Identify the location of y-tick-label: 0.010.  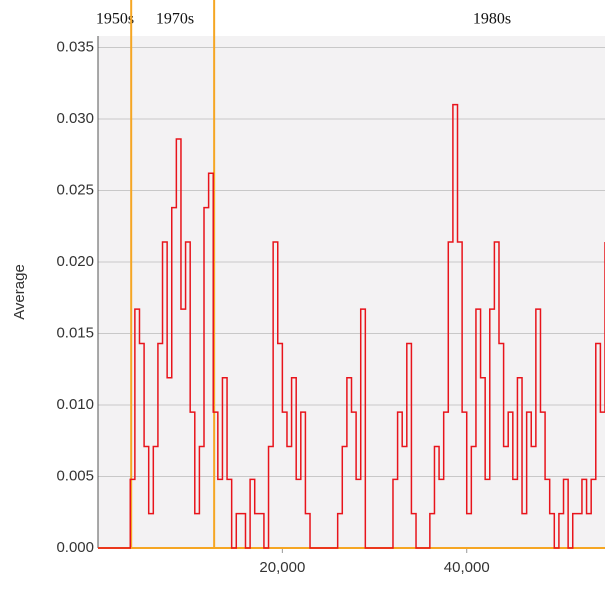
(75, 404).